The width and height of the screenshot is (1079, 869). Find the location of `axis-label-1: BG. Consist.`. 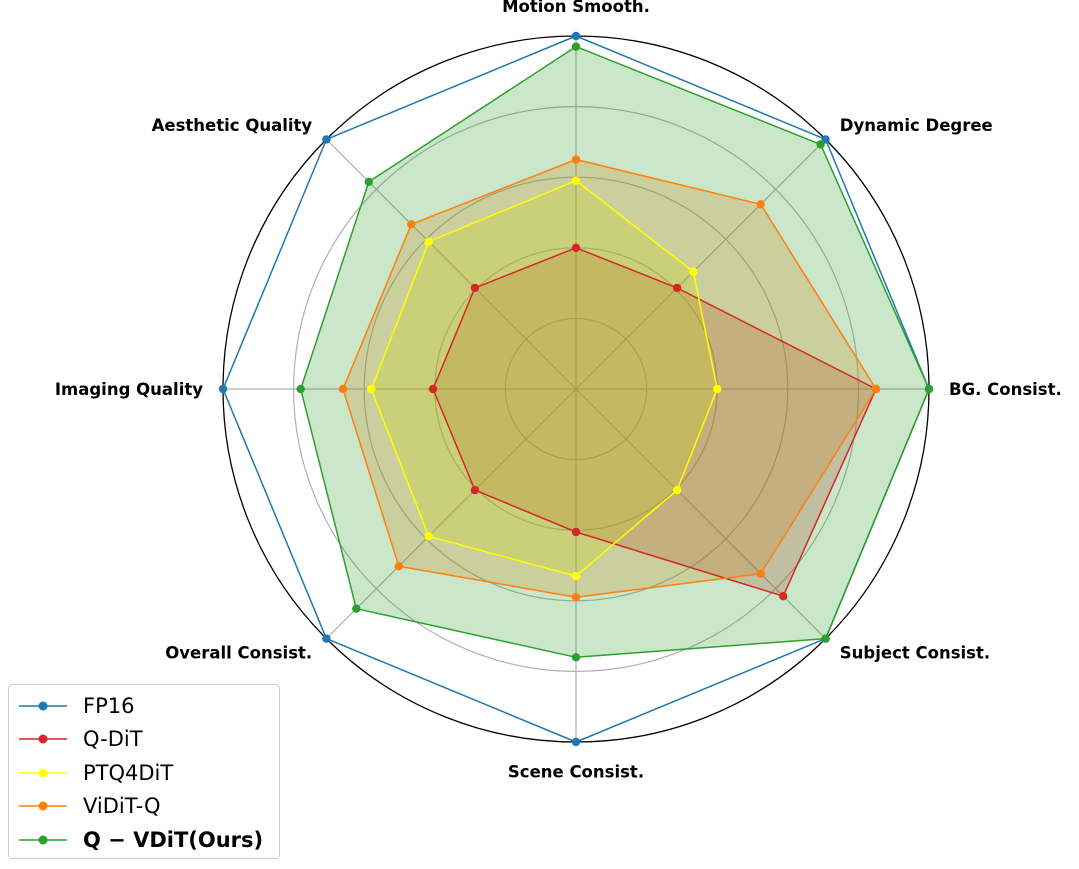

axis-label-1: BG. Consist. is located at coordinates (1005, 389).